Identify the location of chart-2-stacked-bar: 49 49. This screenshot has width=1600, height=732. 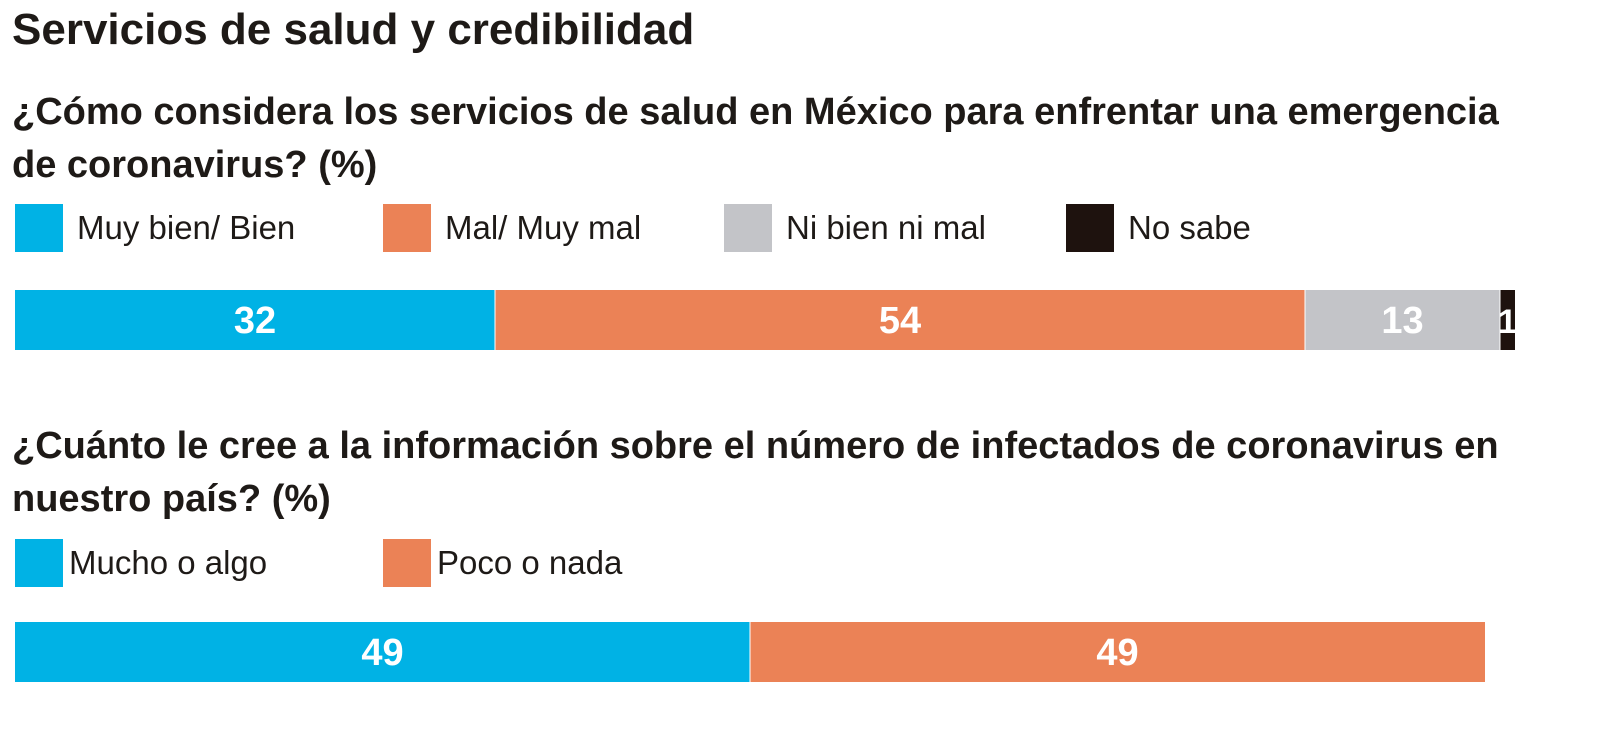
(750, 652).